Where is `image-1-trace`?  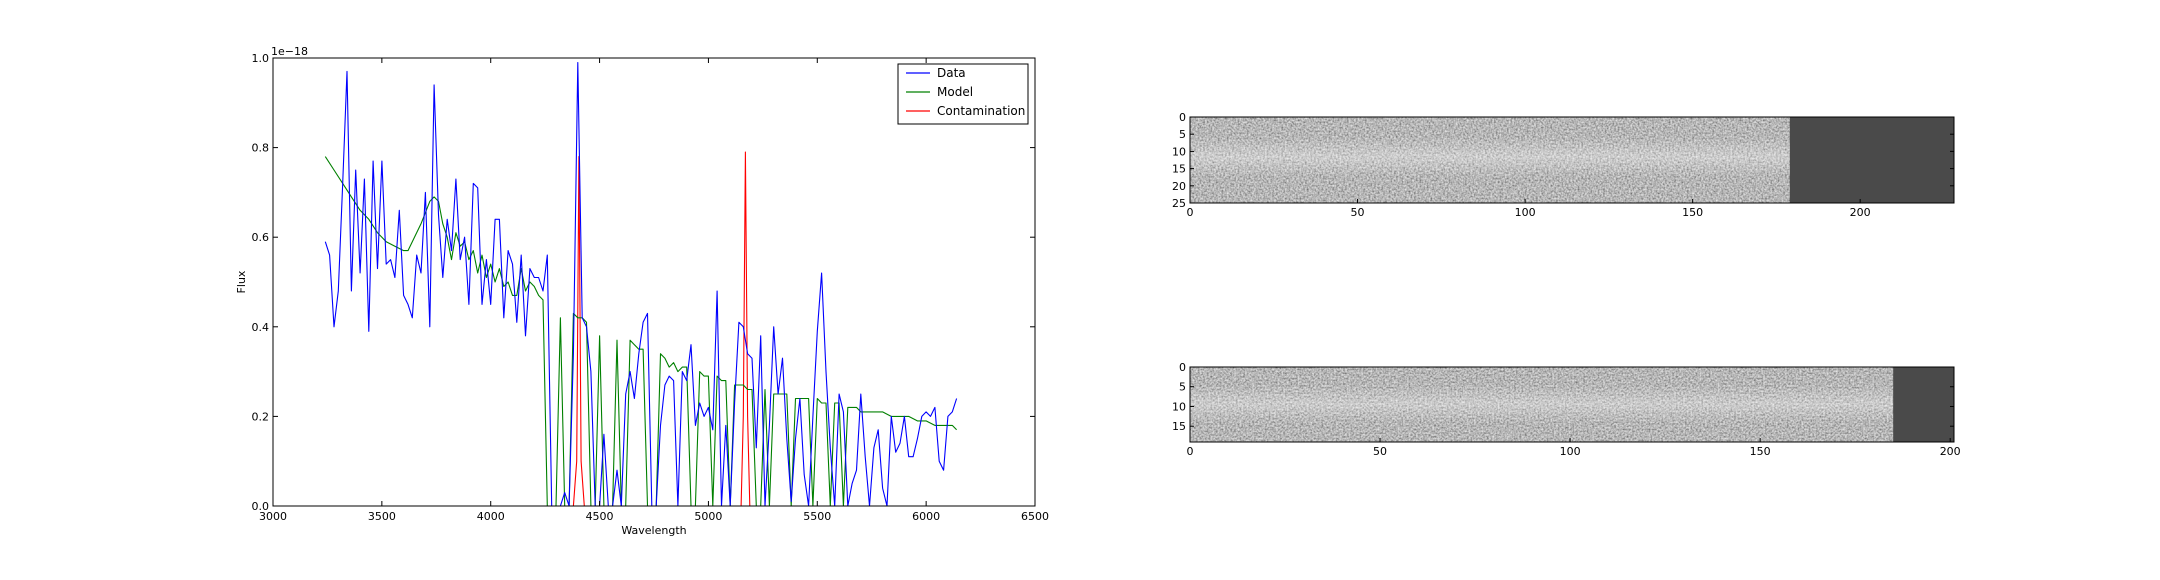
image-1-trace is located at coordinates (1490, 157).